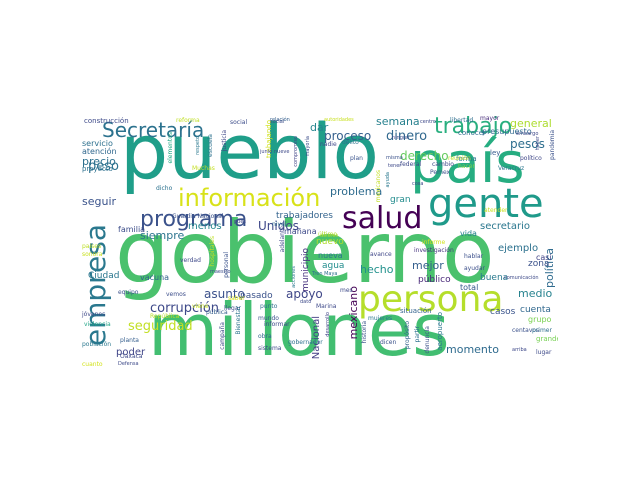  I want to click on word: población, so click(97, 344).